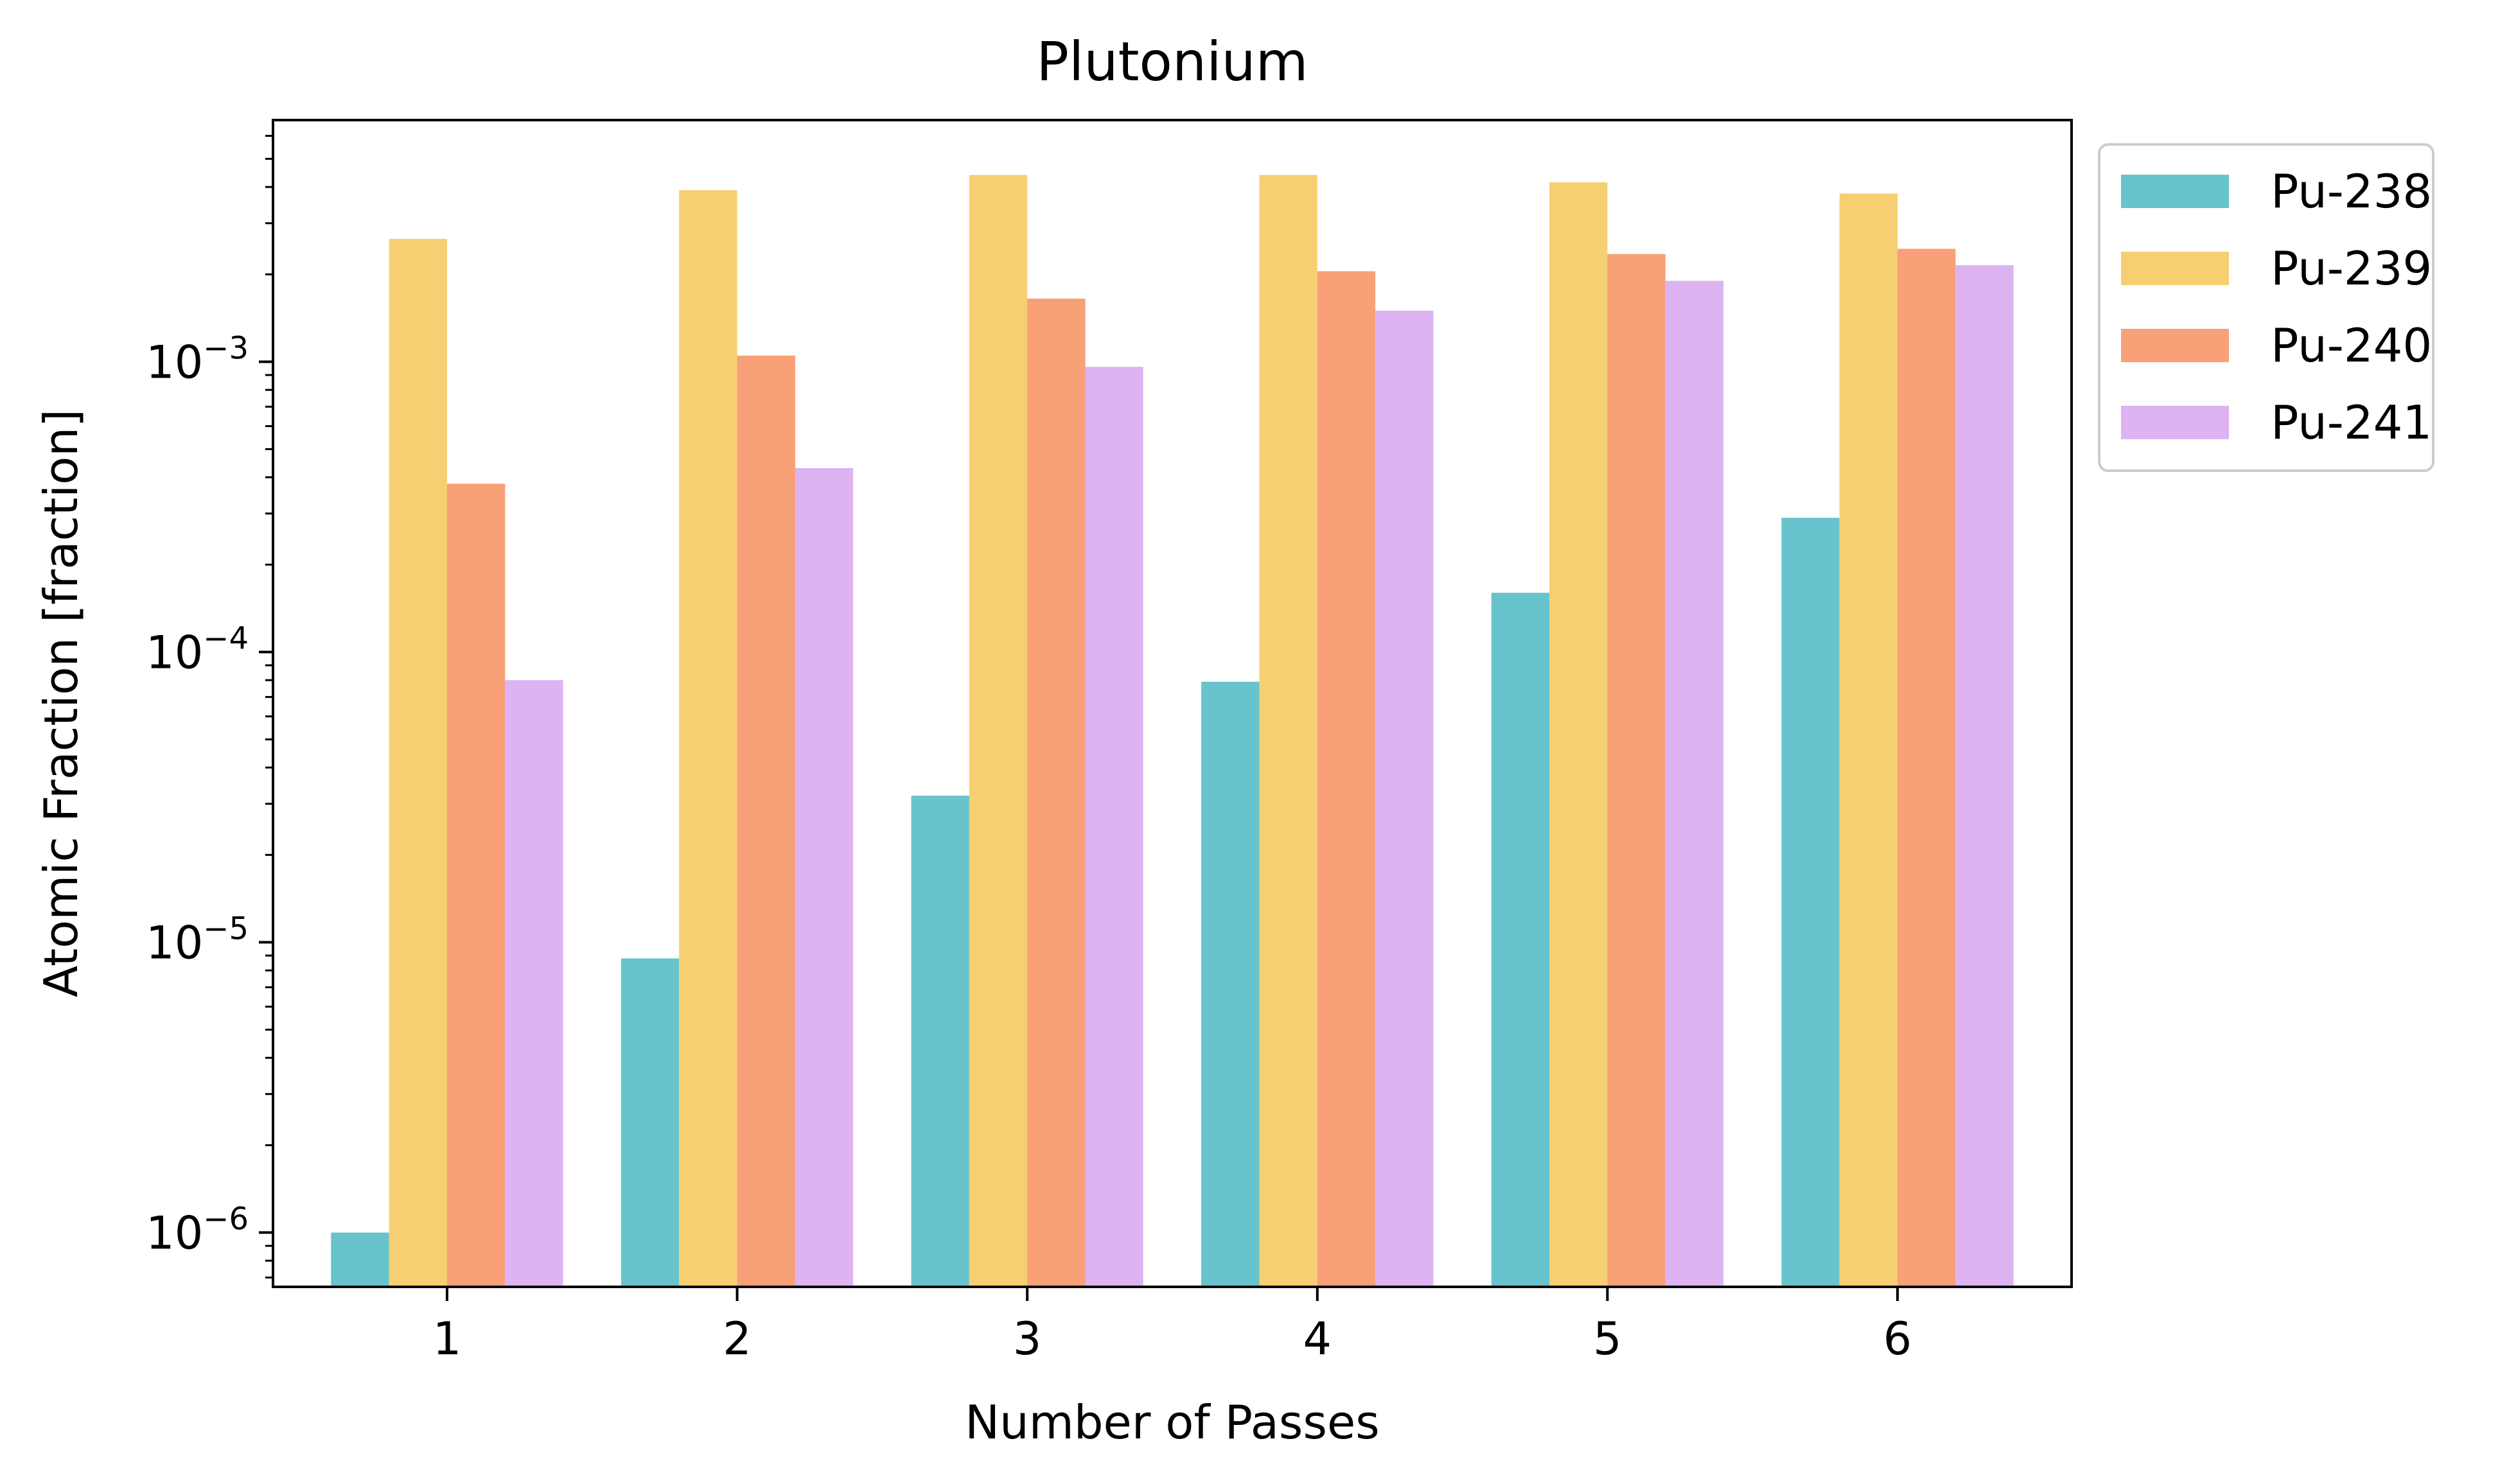 The height and width of the screenshot is (1484, 2509). Describe the element at coordinates (1172, 1422) in the screenshot. I see `x-axis-label: Number of Passes` at that location.